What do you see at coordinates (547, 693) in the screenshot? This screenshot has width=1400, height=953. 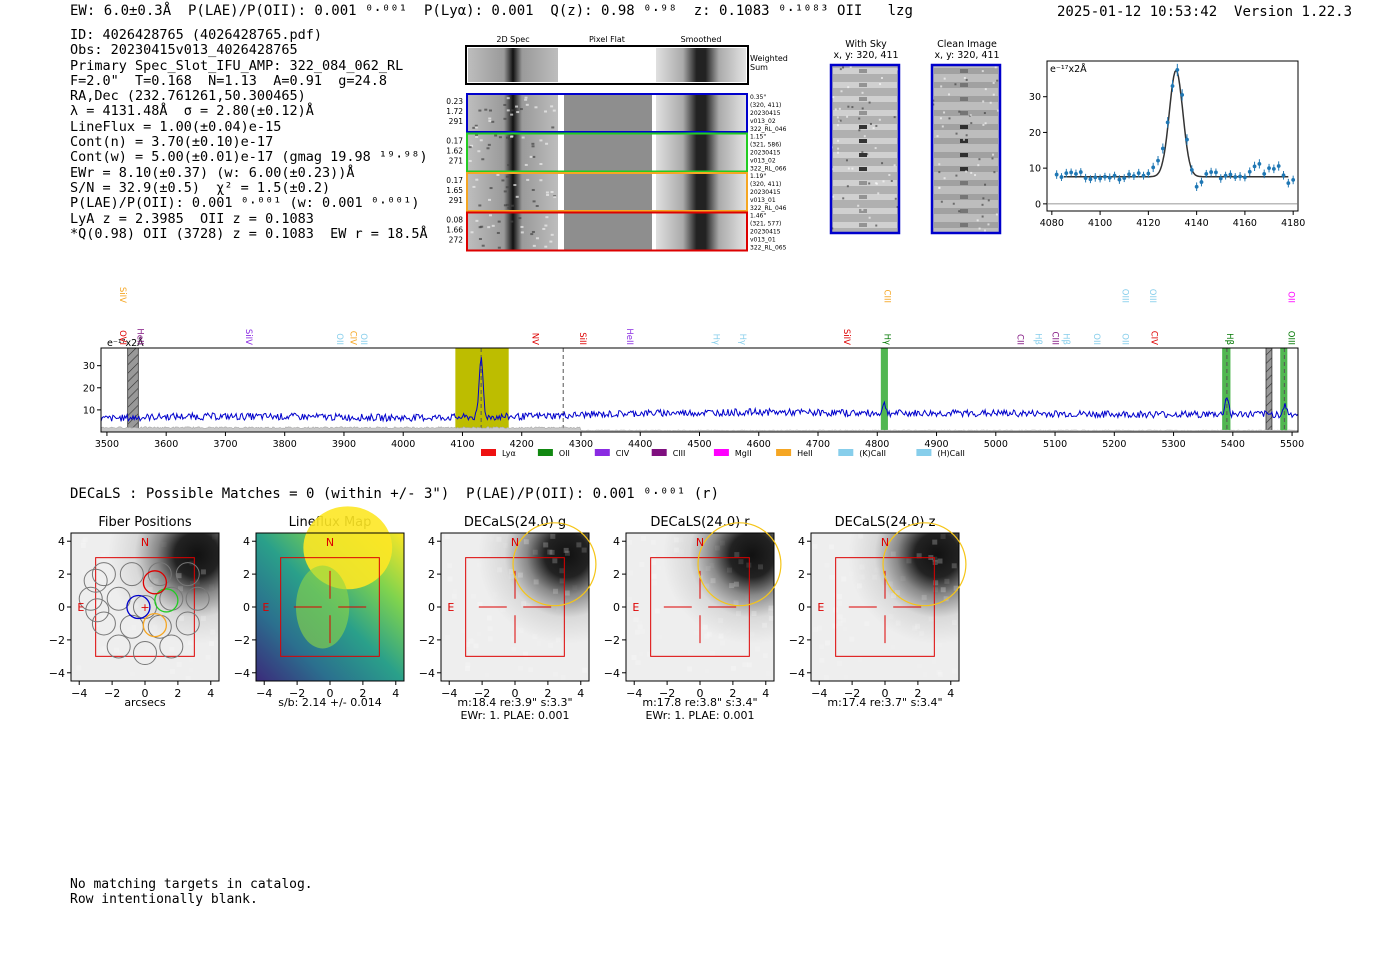 I see `imaging-xtick-label: 2` at bounding box center [547, 693].